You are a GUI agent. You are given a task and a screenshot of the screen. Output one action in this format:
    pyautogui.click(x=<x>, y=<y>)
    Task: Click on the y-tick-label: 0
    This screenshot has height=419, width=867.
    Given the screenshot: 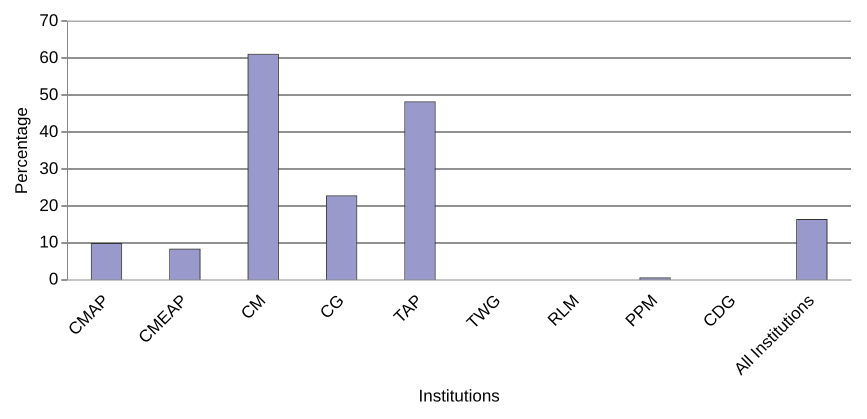 What is the action you would take?
    pyautogui.click(x=53, y=279)
    